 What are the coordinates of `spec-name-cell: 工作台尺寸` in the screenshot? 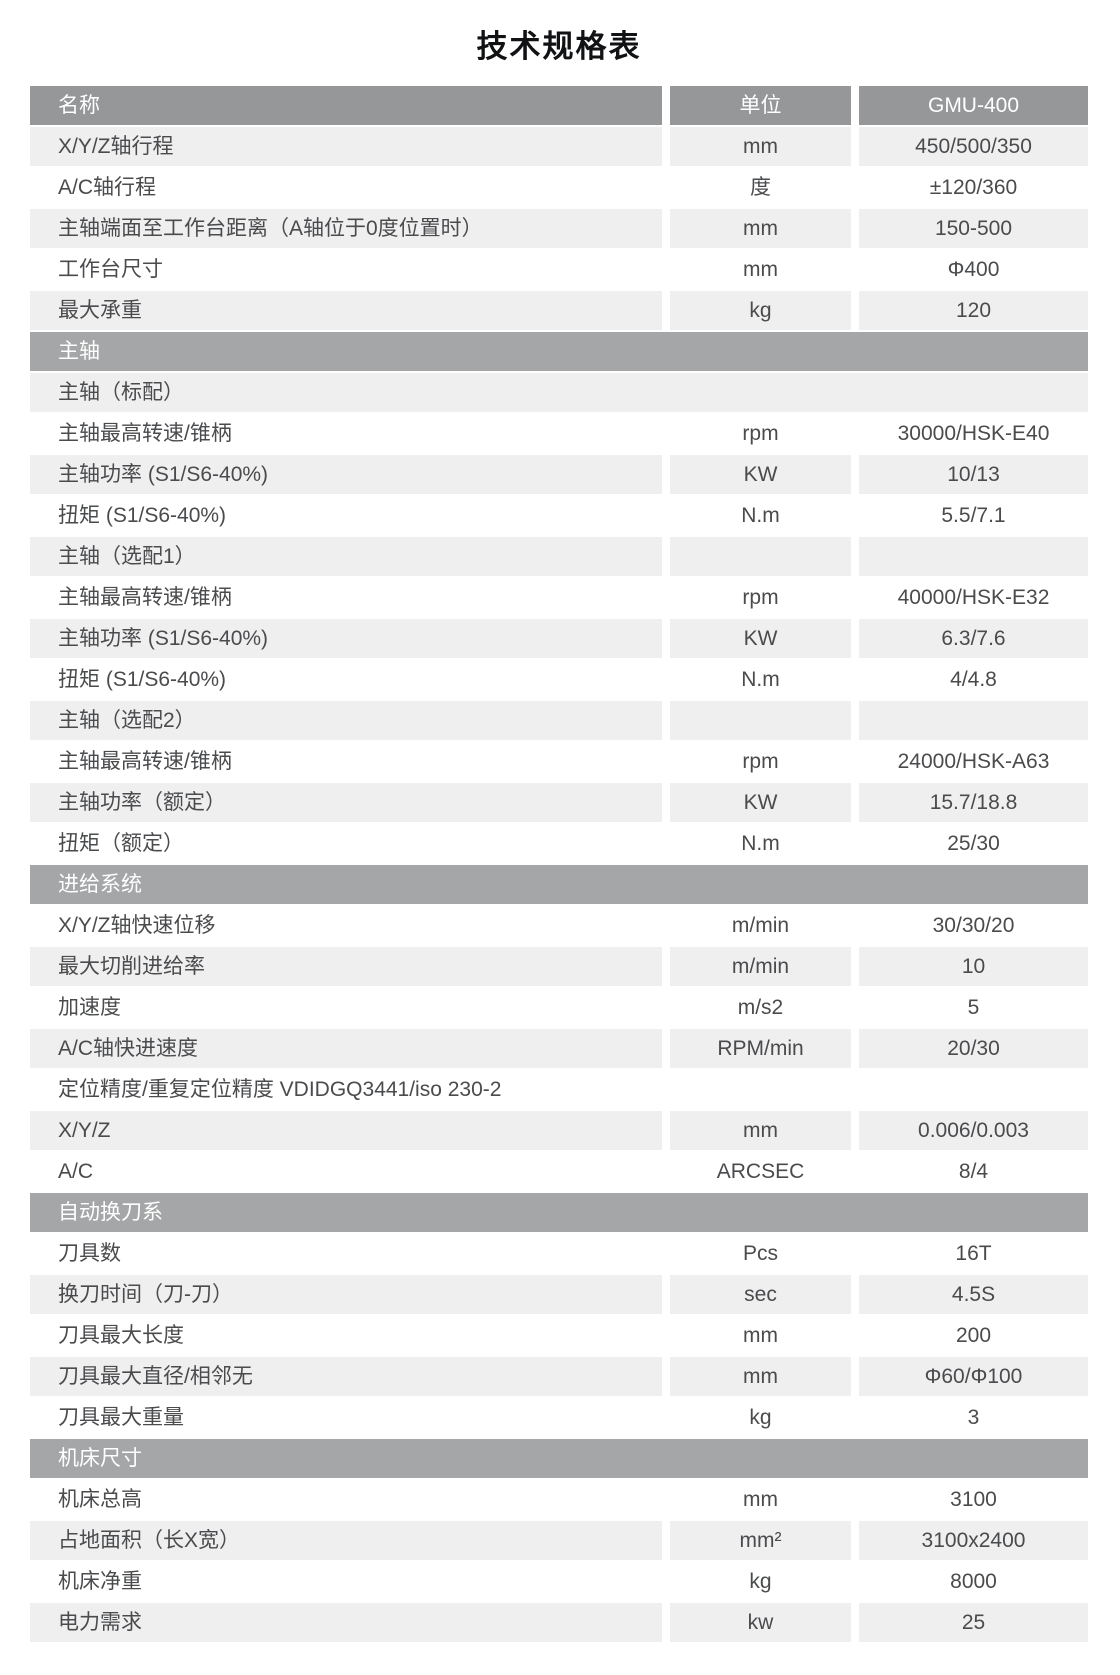 It's located at (346, 269).